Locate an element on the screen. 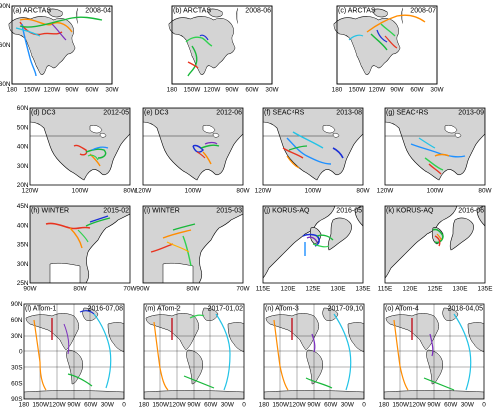  flight-tracks-j is located at coordinates (318, 244).